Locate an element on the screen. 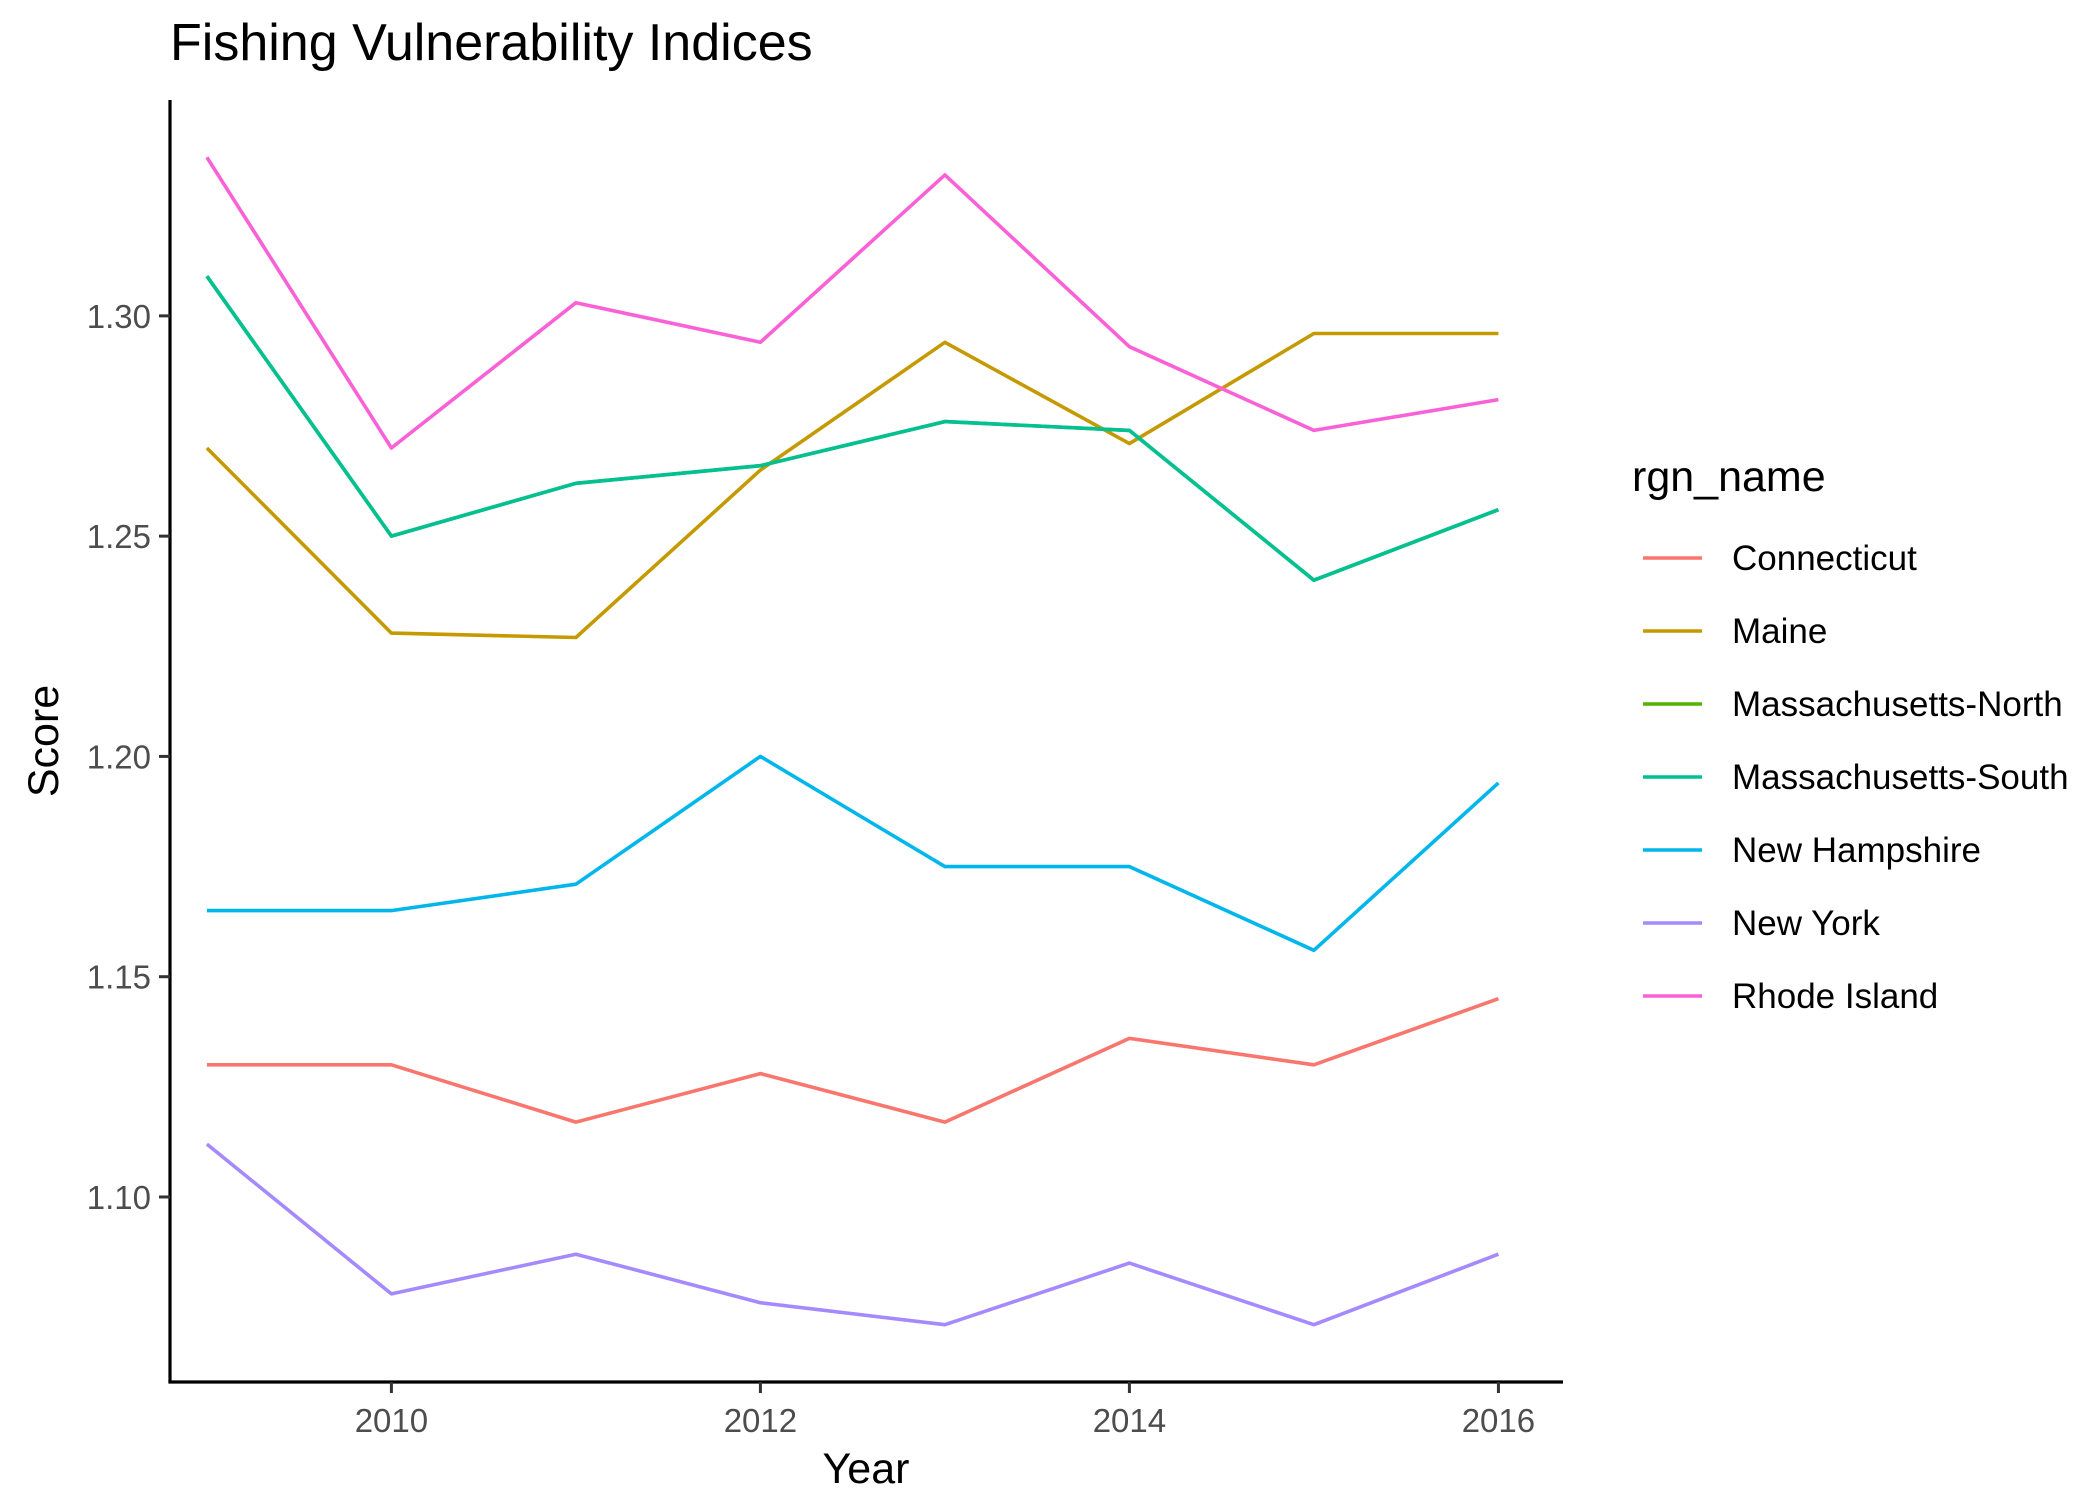 Image resolution: width=2100 pixels, height=1500 pixels. y-axis-ticks: 1.10 1.15 1.20 1.25 1.30 is located at coordinates (128, 757).